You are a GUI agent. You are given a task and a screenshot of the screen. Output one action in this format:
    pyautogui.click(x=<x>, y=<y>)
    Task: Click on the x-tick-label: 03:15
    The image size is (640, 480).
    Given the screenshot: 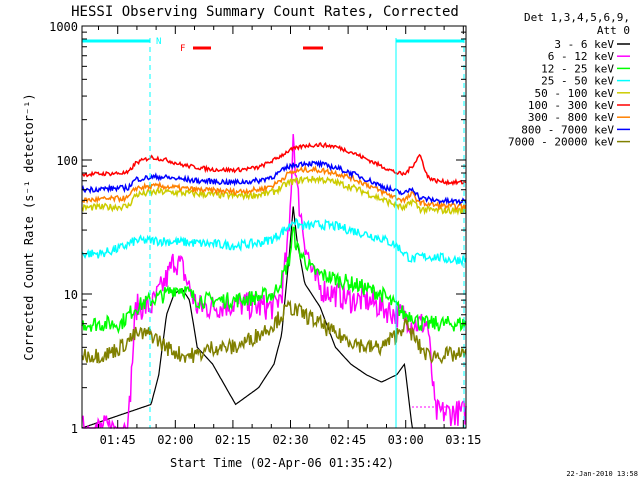 What is the action you would take?
    pyautogui.click(x=463, y=440)
    